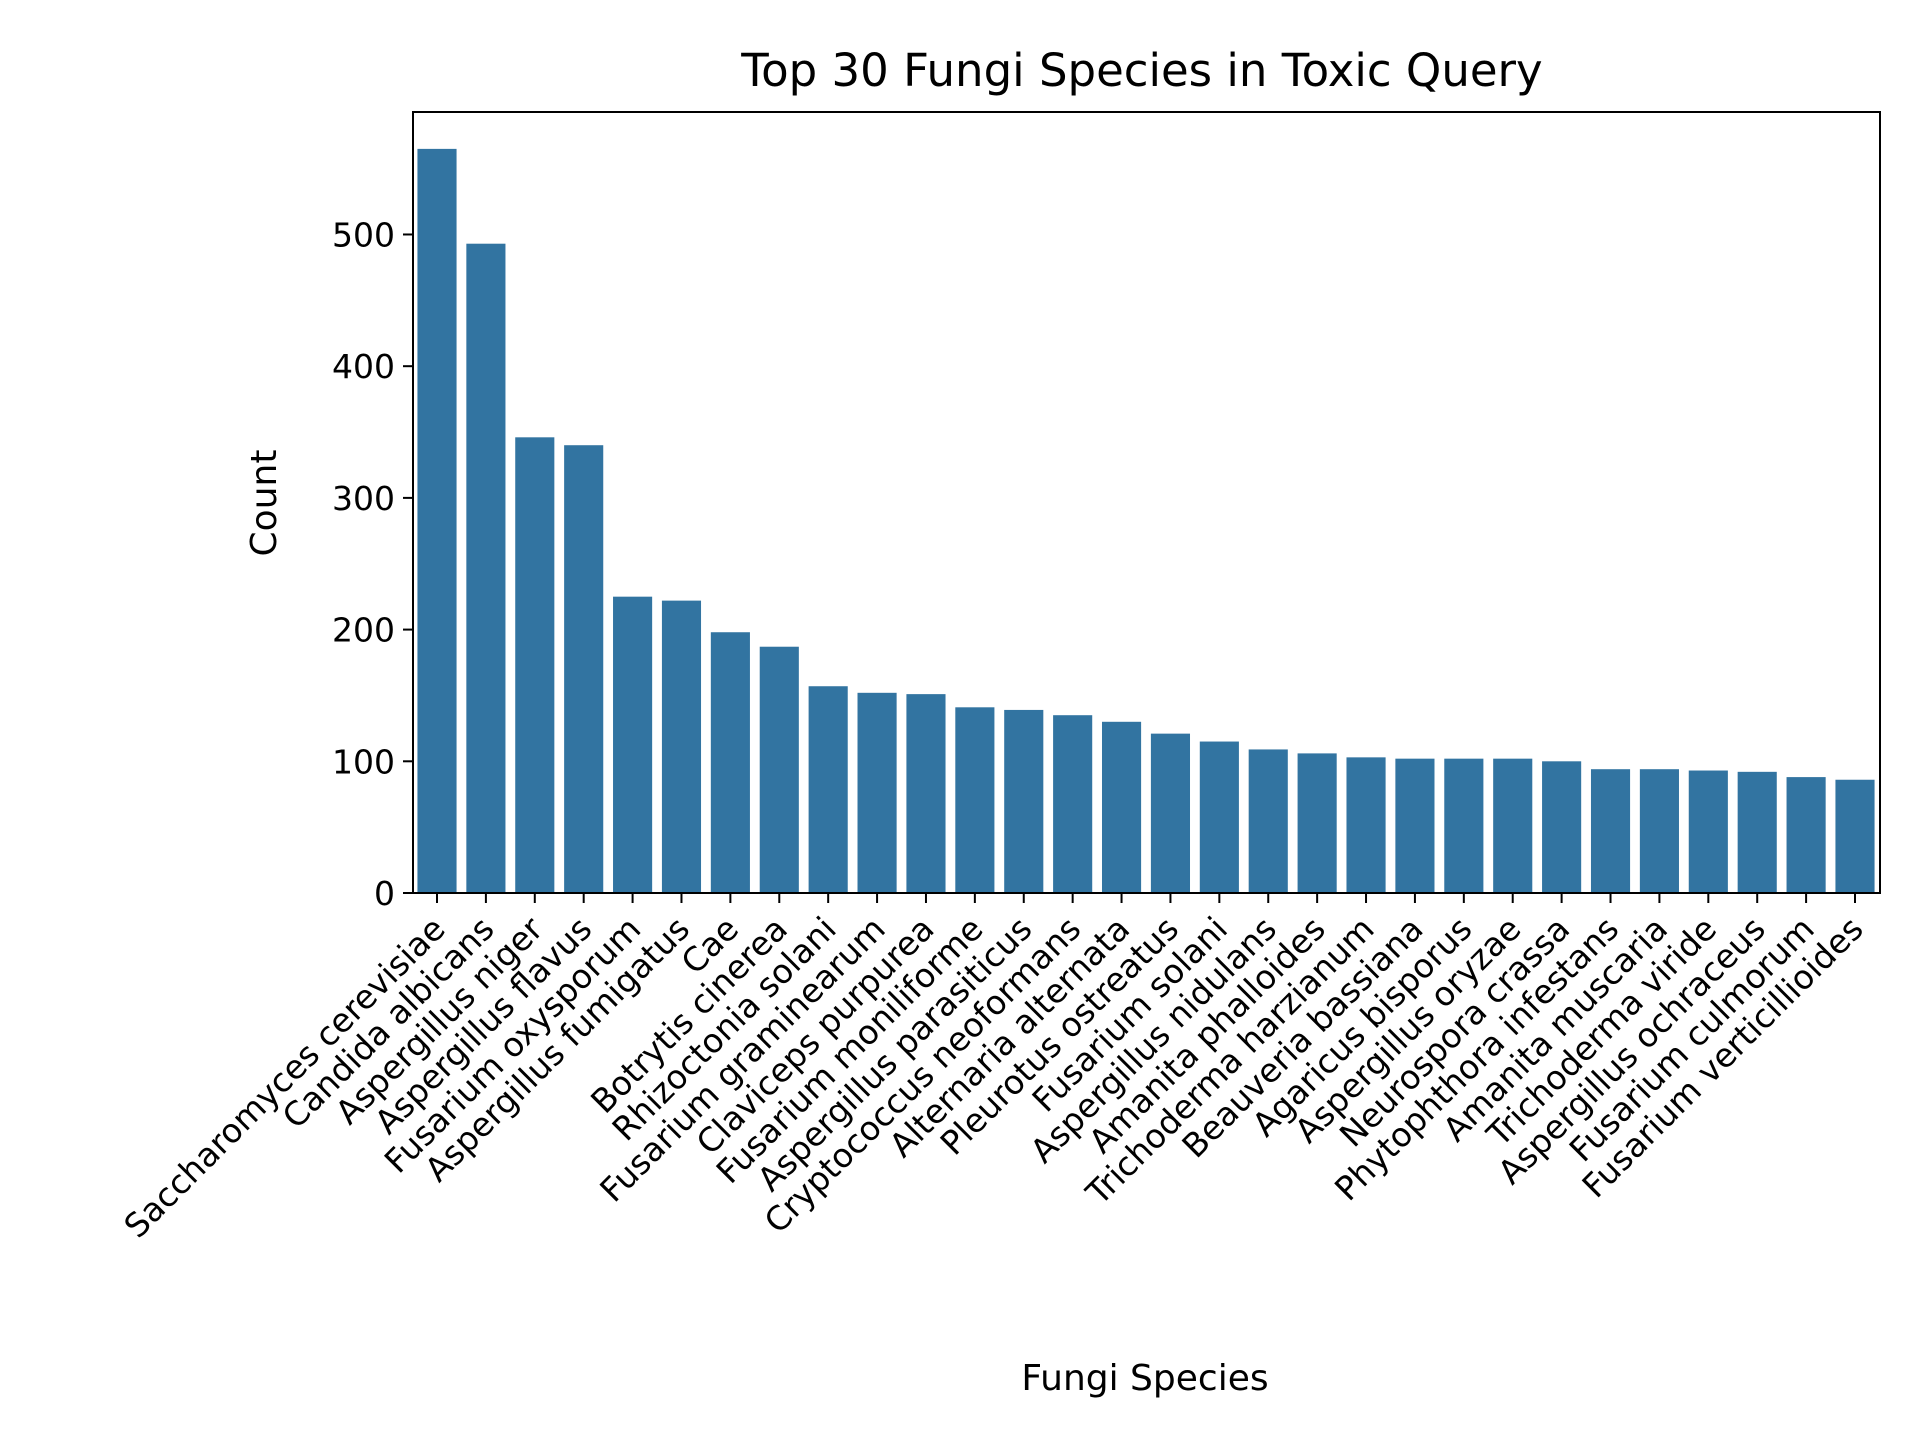  Describe the element at coordinates (1141, 70) in the screenshot. I see `chart-title: Top 30 Fungi Species in Toxic Query` at that location.